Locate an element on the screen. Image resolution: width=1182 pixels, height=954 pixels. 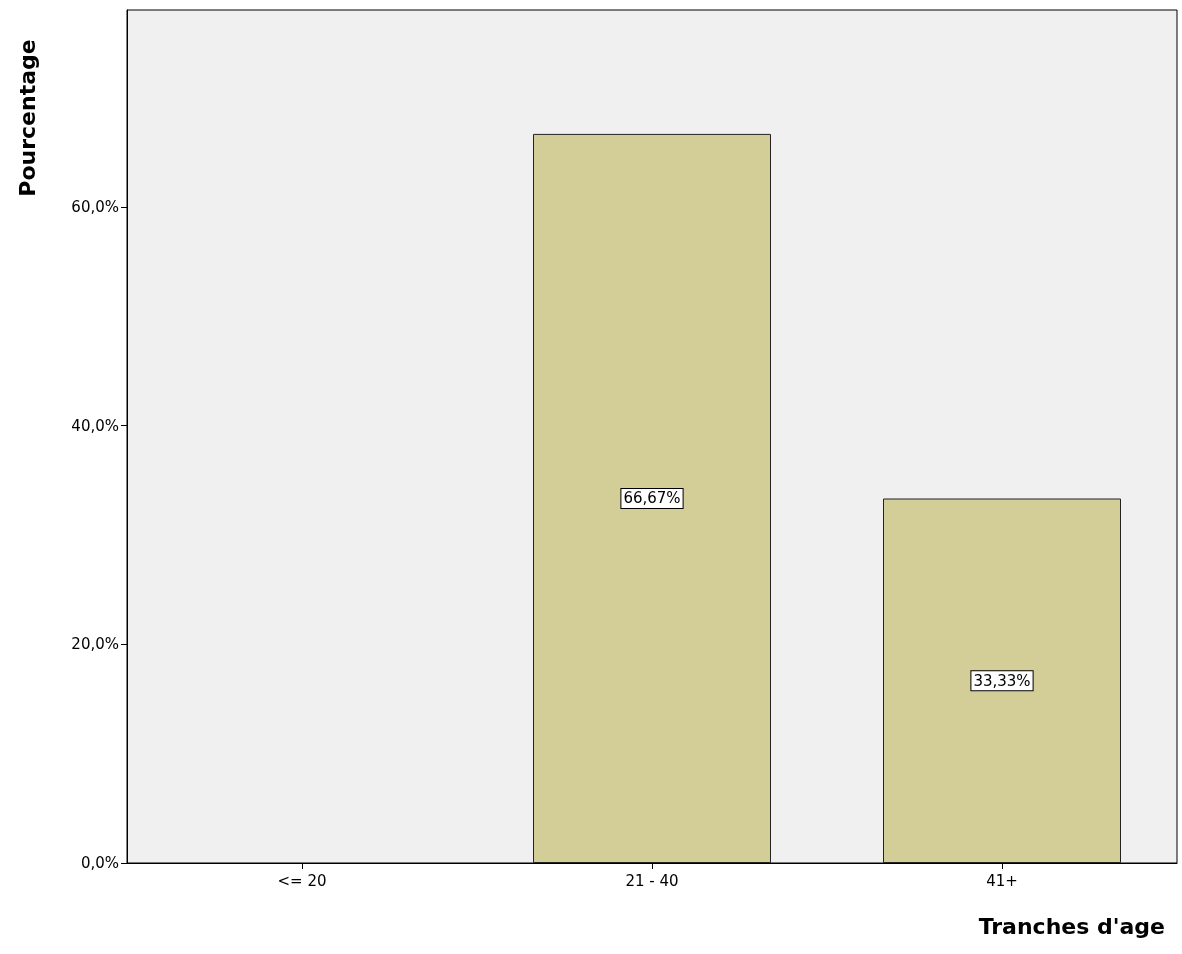
x-axis-title: Tranches d'age is located at coordinates (1071, 926).